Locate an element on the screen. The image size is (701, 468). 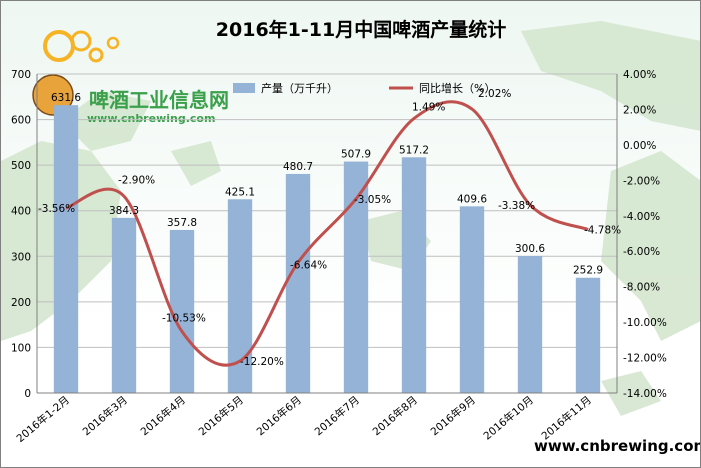
x-tick-label: 2016年1-2月 is located at coordinates (43, 419).